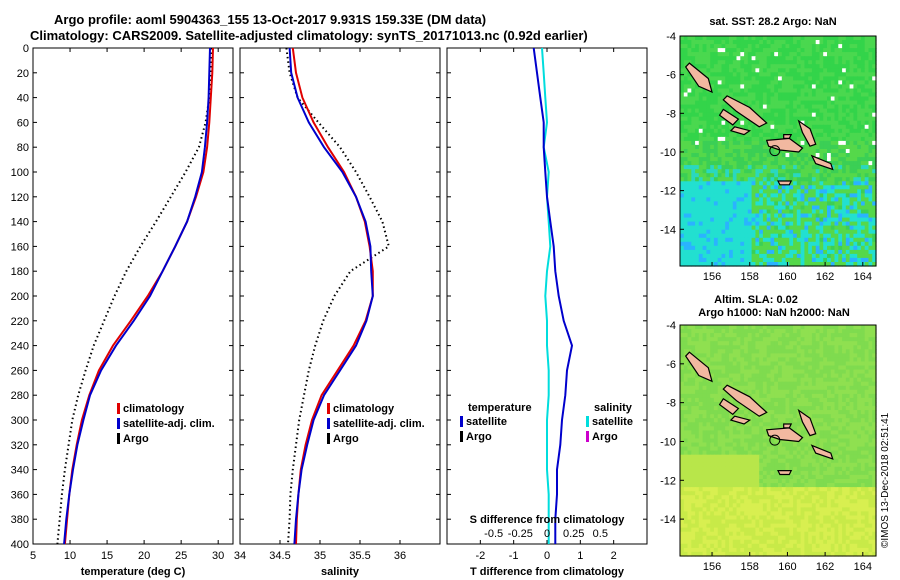 The height and width of the screenshot is (580, 900). I want to click on sst-map-ytick-label: -8, so click(671, 114).